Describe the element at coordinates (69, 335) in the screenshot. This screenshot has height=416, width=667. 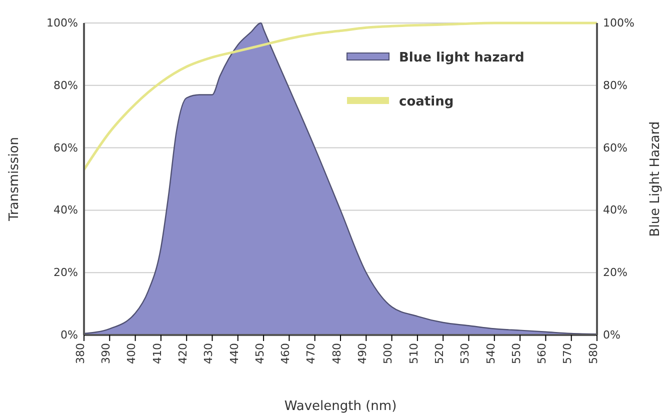
I see `y-tick-label: 0%` at that location.